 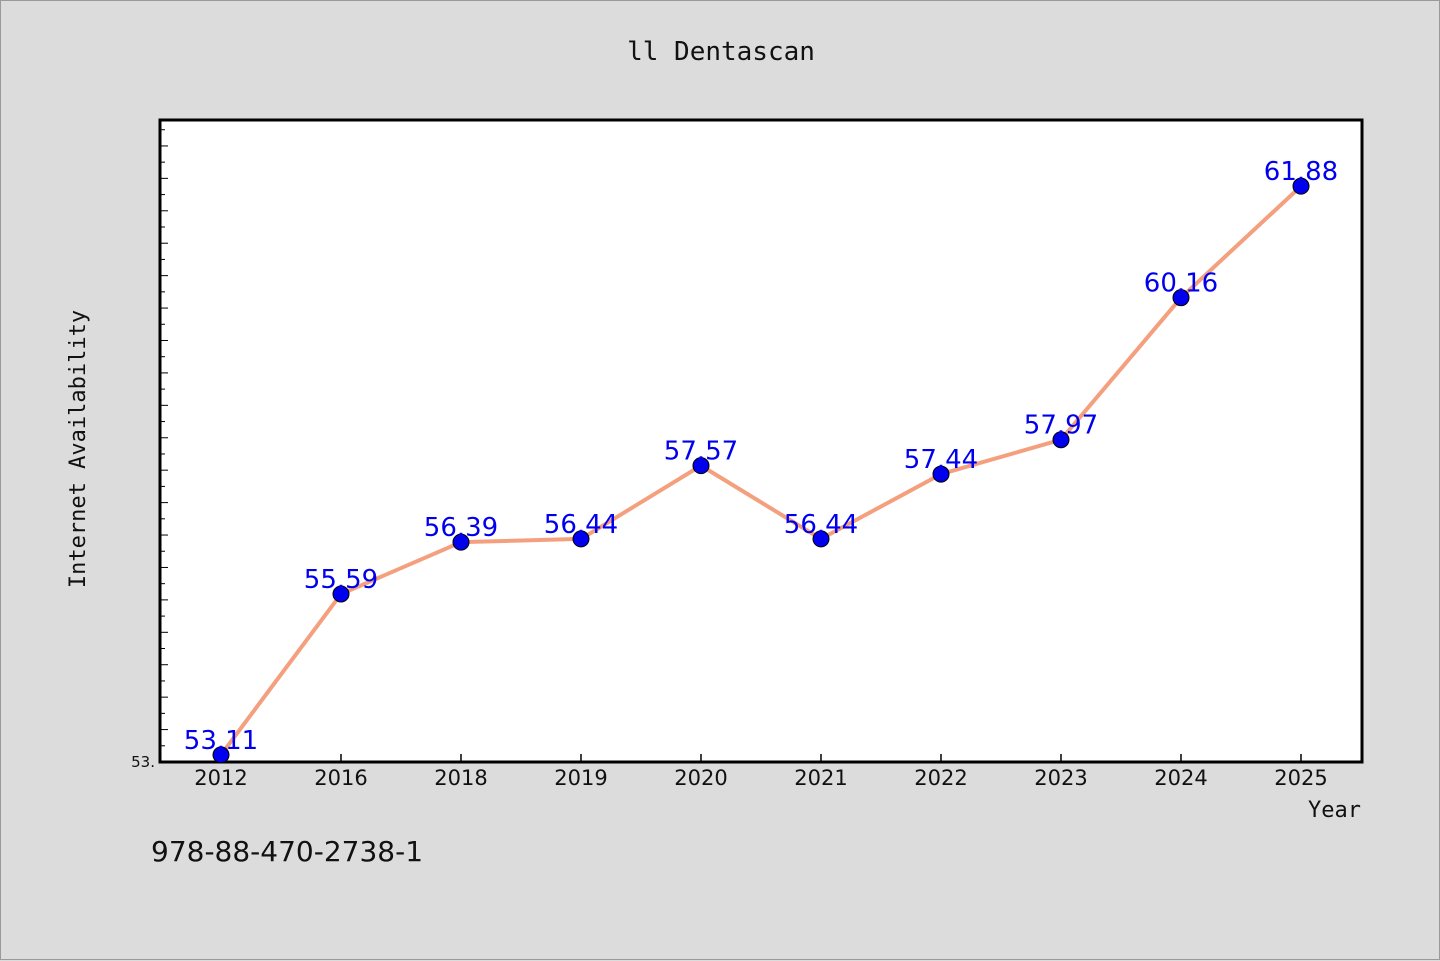 I want to click on x-axis-label: Year, so click(x=1334, y=810).